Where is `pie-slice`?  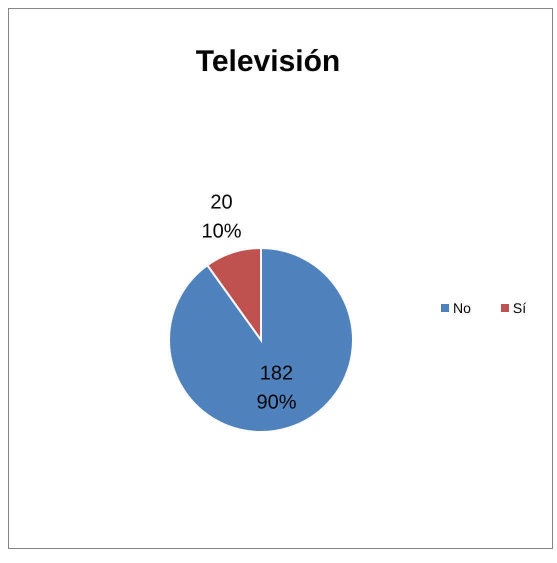 pie-slice is located at coordinates (261, 340).